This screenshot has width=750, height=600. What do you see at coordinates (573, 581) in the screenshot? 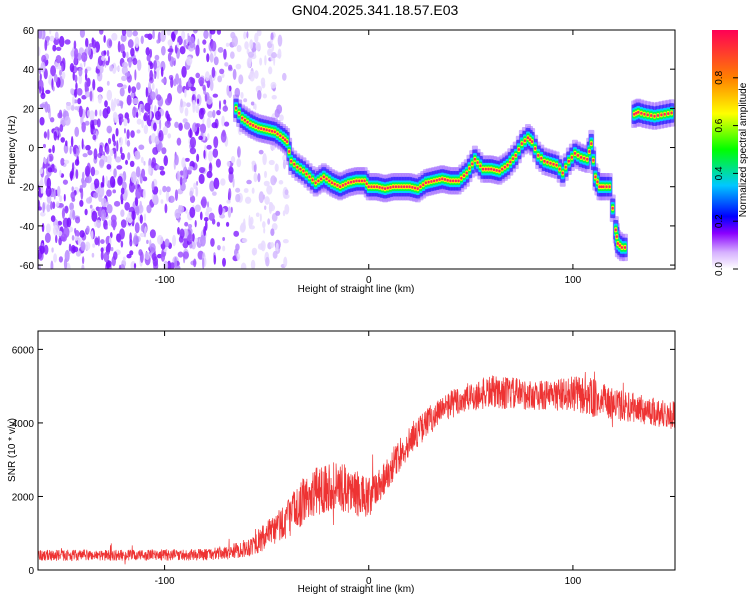
I see `x-tick-label: 100` at bounding box center [573, 581].